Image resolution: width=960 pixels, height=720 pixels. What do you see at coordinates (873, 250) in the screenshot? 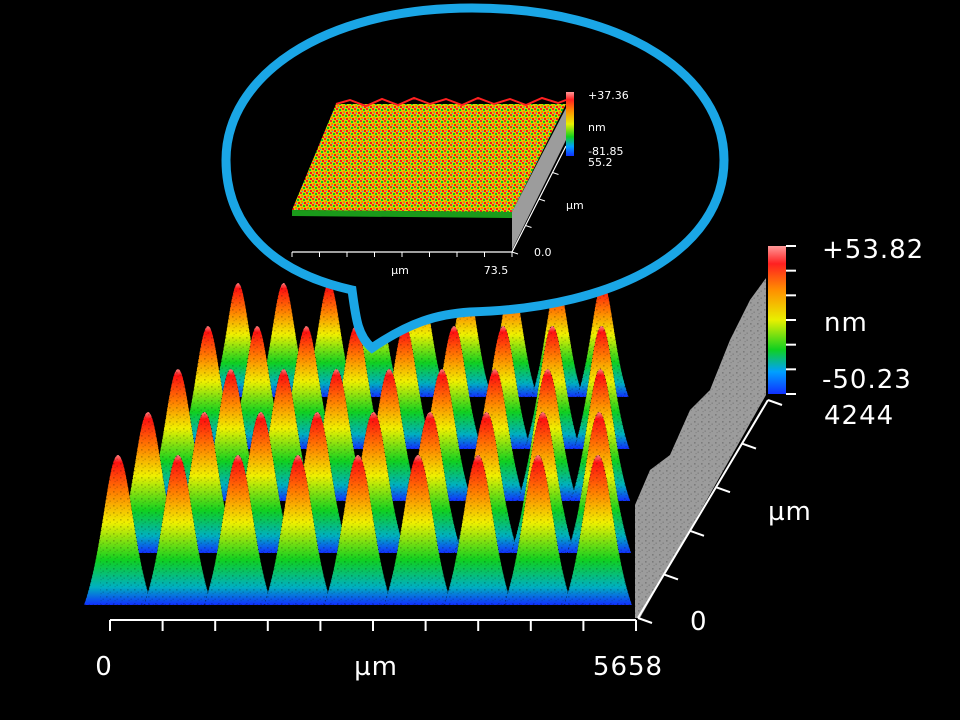
I see `main-z-max-label: +53.82` at bounding box center [873, 250].